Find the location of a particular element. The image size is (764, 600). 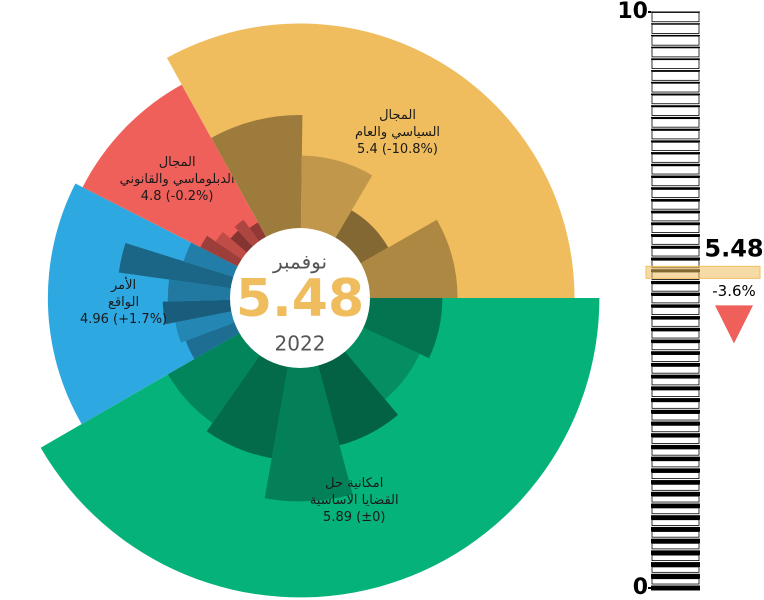

gauge-band is located at coordinates (703, 272).